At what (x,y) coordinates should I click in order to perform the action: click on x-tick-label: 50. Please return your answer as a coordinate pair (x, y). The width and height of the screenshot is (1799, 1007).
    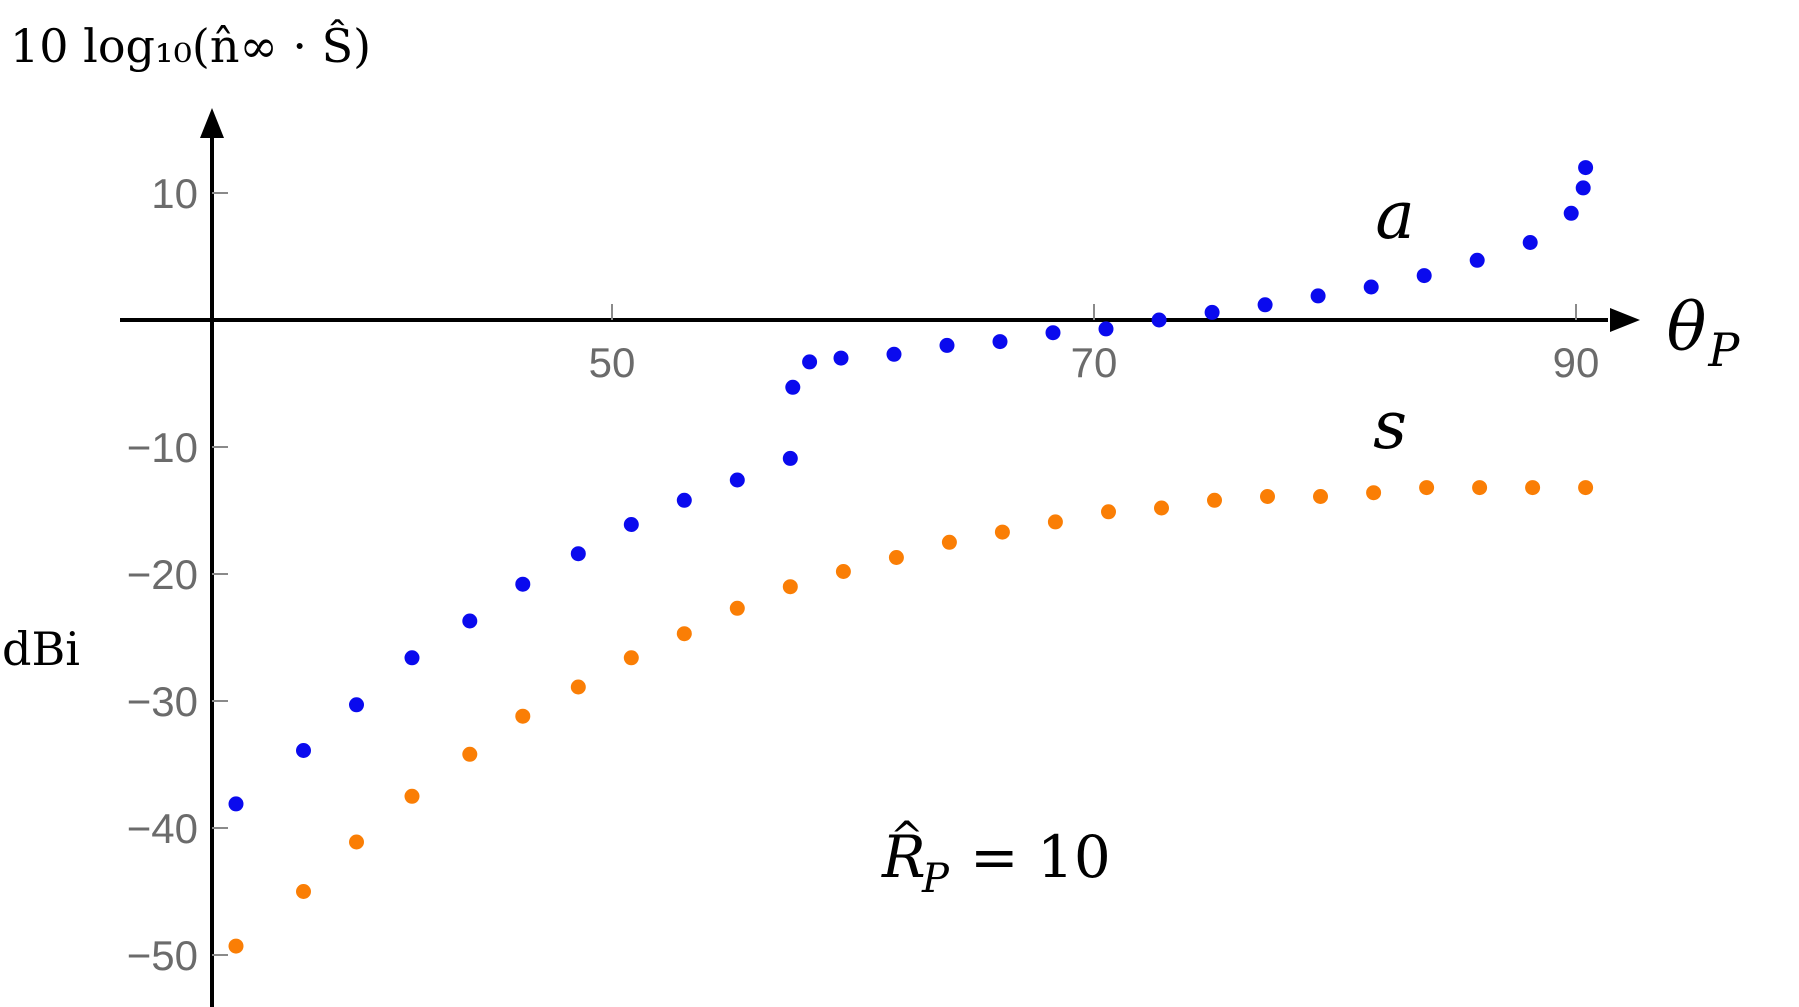
    Looking at the image, I should click on (612, 362).